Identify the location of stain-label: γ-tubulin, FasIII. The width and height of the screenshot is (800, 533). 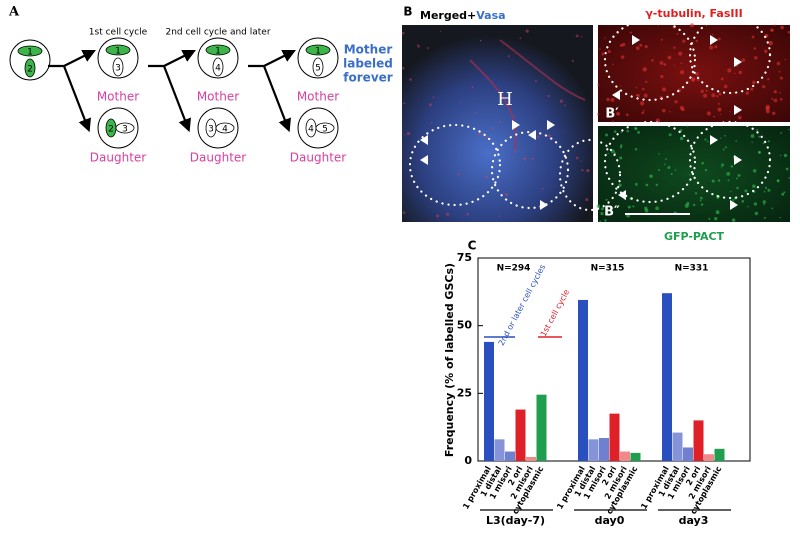
(693, 13).